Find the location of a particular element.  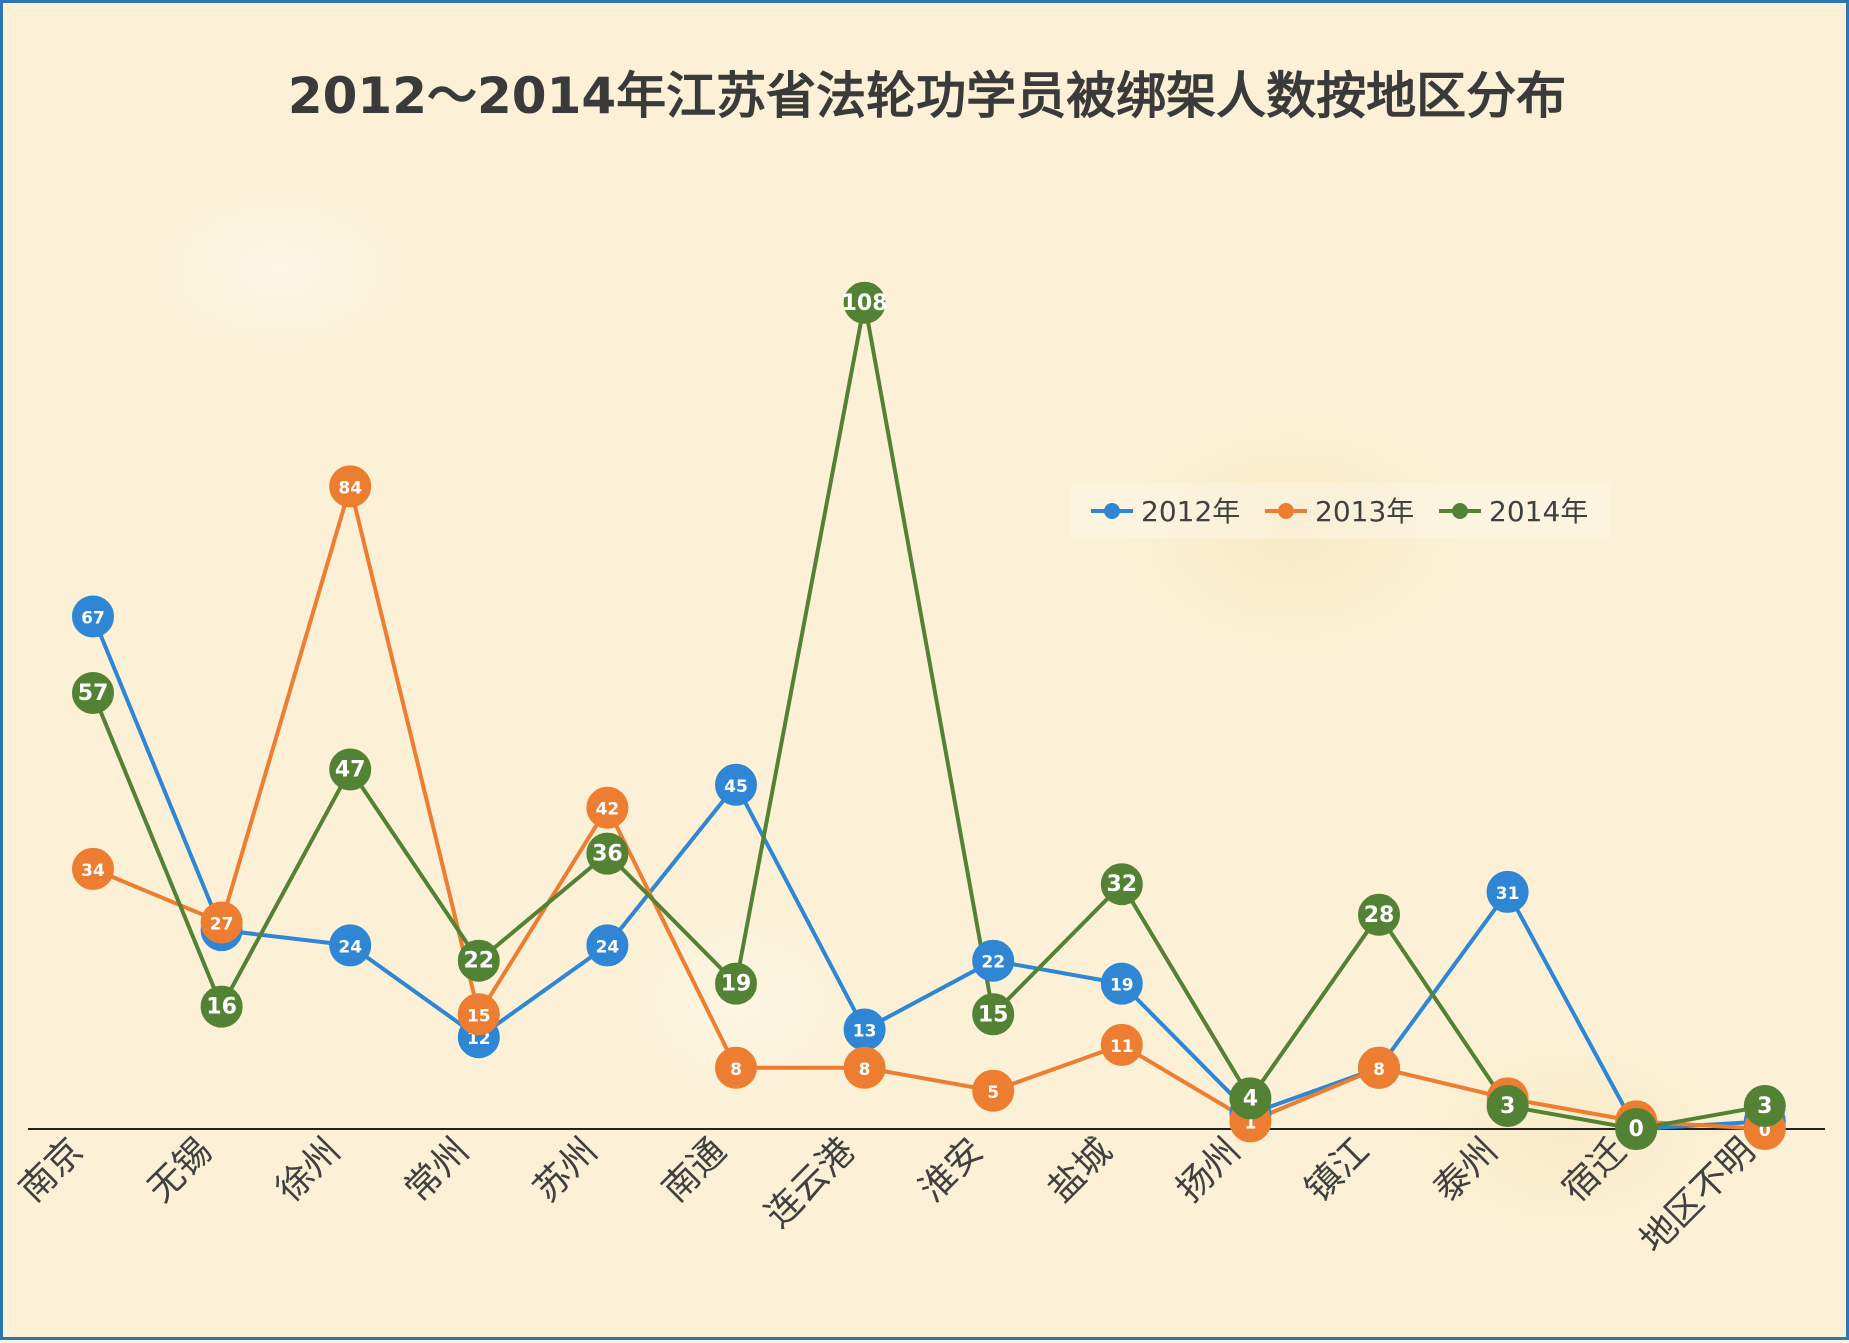

data-label-s2-8: 32 is located at coordinates (1121, 884).